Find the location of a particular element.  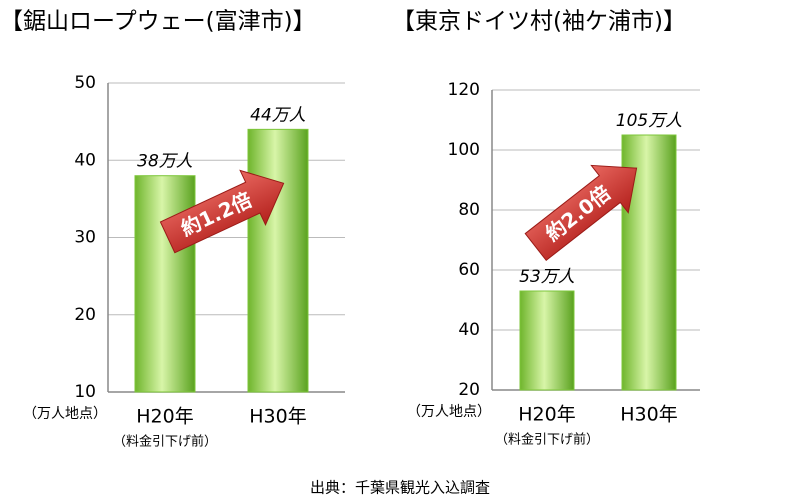

value-label: 38万人 is located at coordinates (165, 162).